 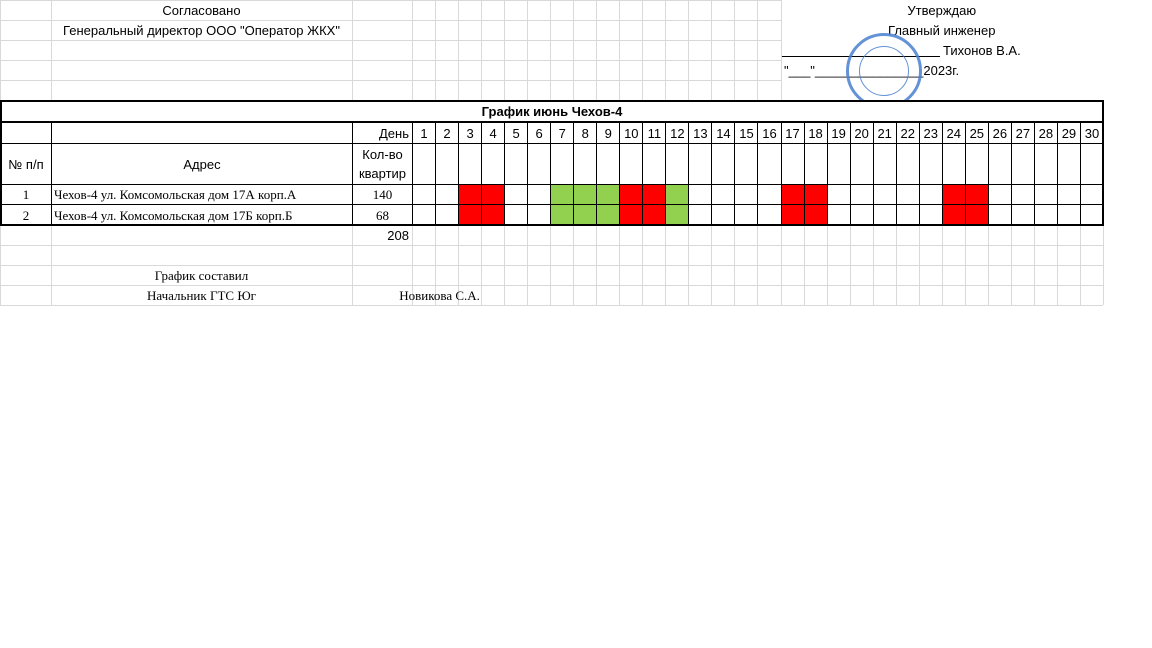 I want to click on address-header: Адрес, so click(x=202, y=164).